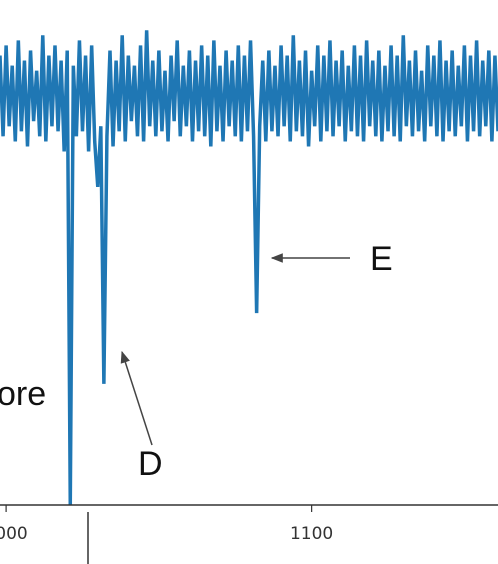 The image size is (498, 564). What do you see at coordinates (381, 259) in the screenshot?
I see `annotation: E` at bounding box center [381, 259].